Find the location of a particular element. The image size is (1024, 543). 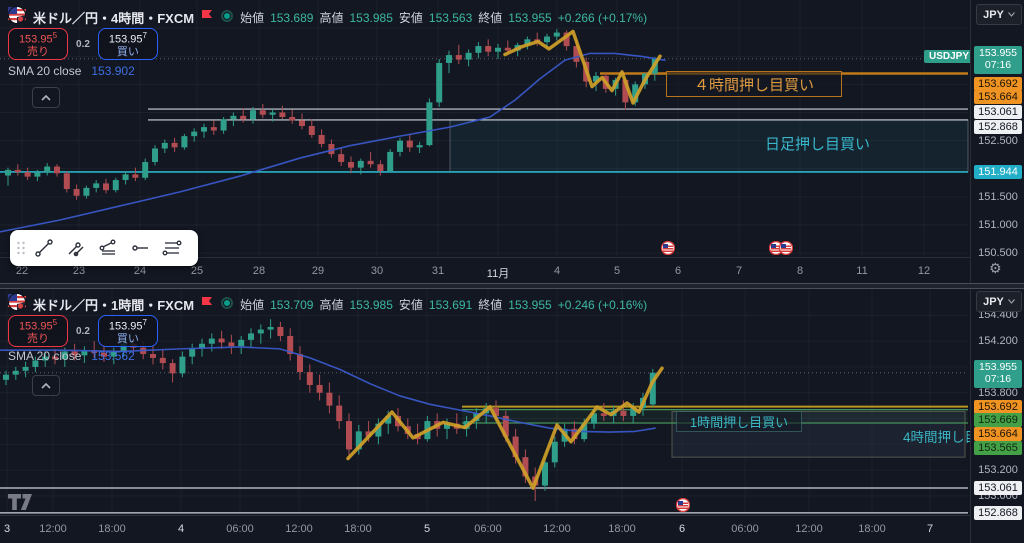

drawing-toolbar is located at coordinates (104, 248).